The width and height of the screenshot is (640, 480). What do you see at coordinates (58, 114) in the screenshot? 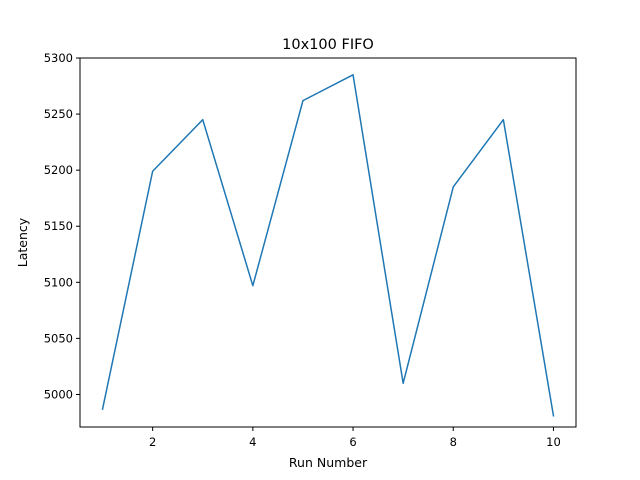
I see `y-tick-label: 5250` at bounding box center [58, 114].